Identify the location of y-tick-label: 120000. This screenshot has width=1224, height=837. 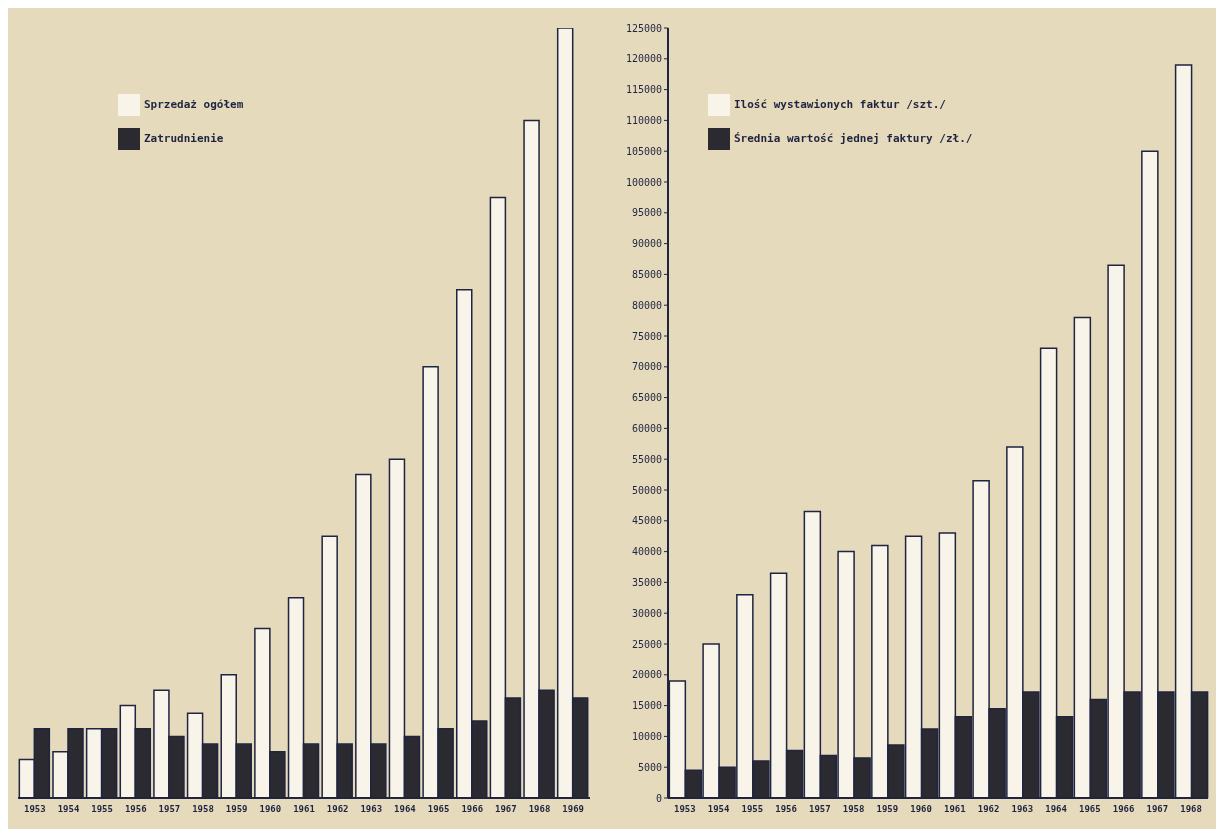
(643, 59).